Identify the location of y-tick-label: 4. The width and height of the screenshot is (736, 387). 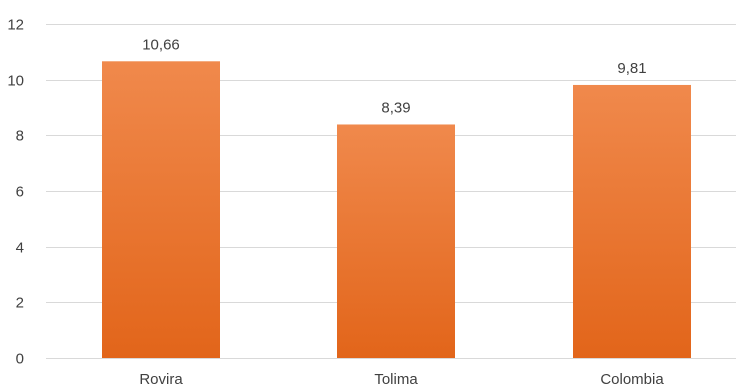
(20, 248).